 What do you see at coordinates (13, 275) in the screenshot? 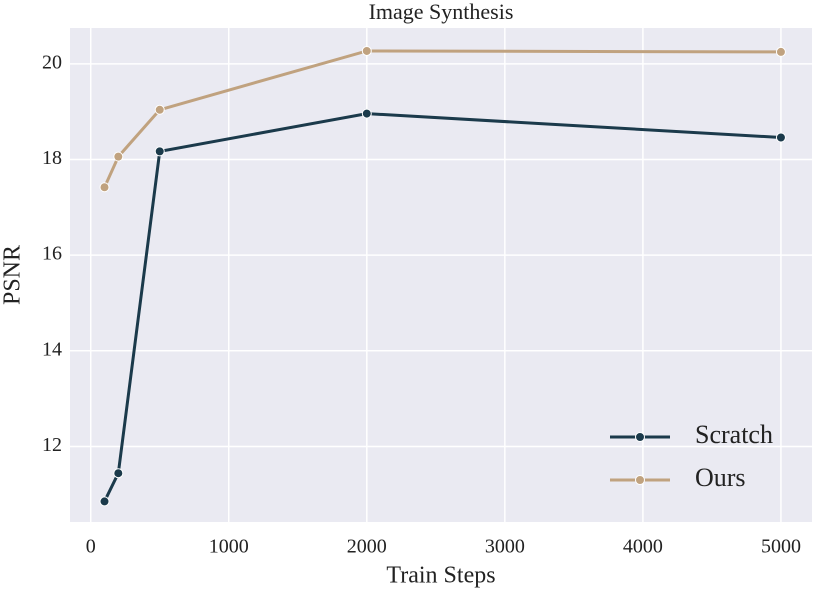
I see `y-axis-label: PSNR` at bounding box center [13, 275].